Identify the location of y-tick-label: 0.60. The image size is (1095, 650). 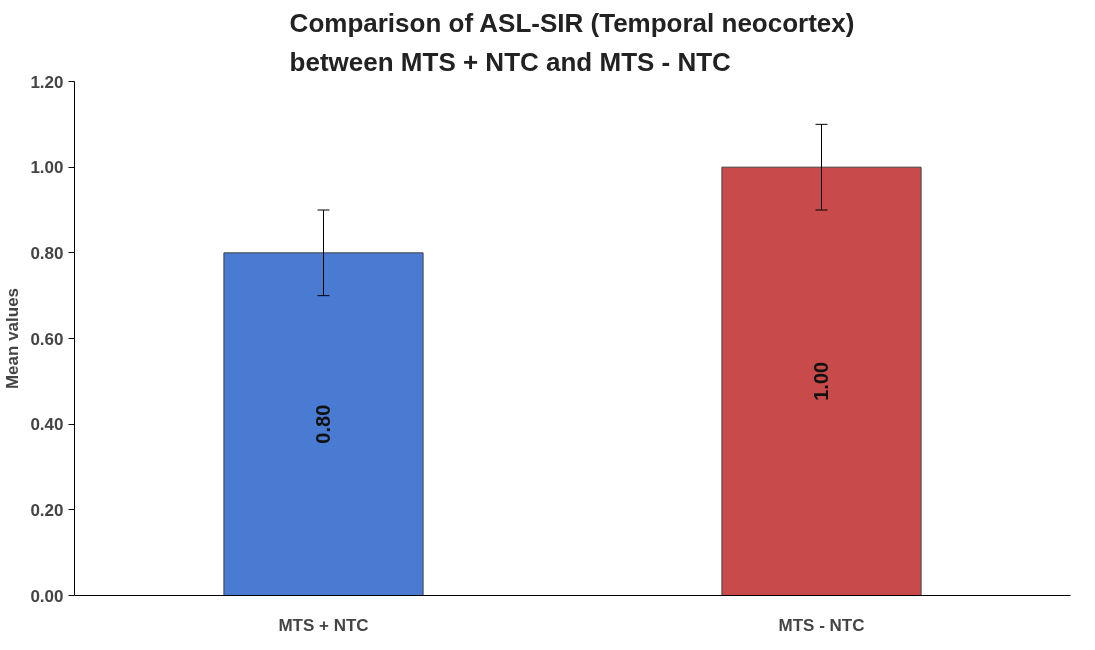
(47, 339).